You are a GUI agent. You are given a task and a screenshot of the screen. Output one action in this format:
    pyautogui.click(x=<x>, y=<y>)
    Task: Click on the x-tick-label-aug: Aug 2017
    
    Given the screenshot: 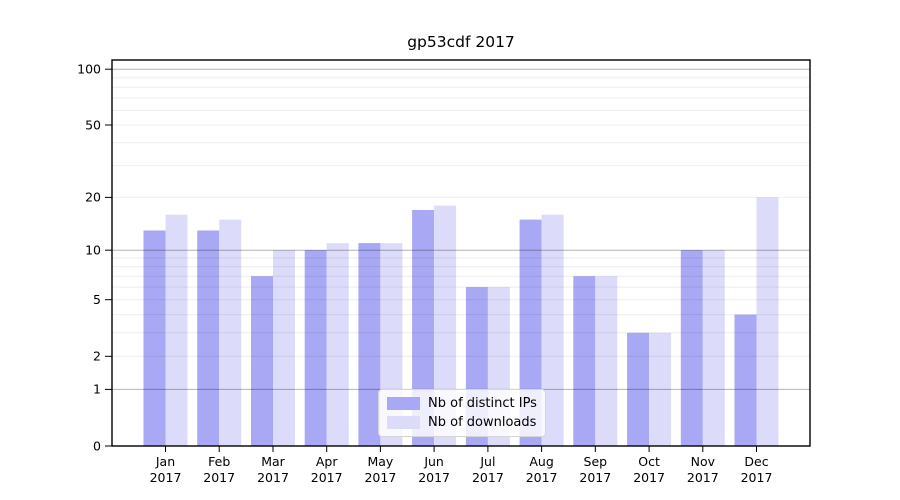 What is the action you would take?
    pyautogui.click(x=542, y=469)
    